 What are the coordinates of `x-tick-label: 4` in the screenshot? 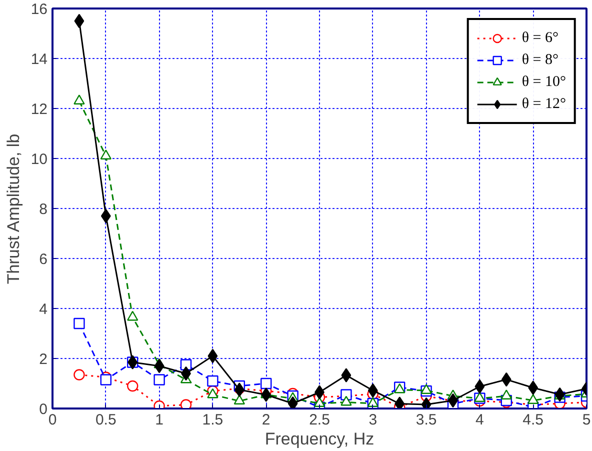 It's located at (480, 420).